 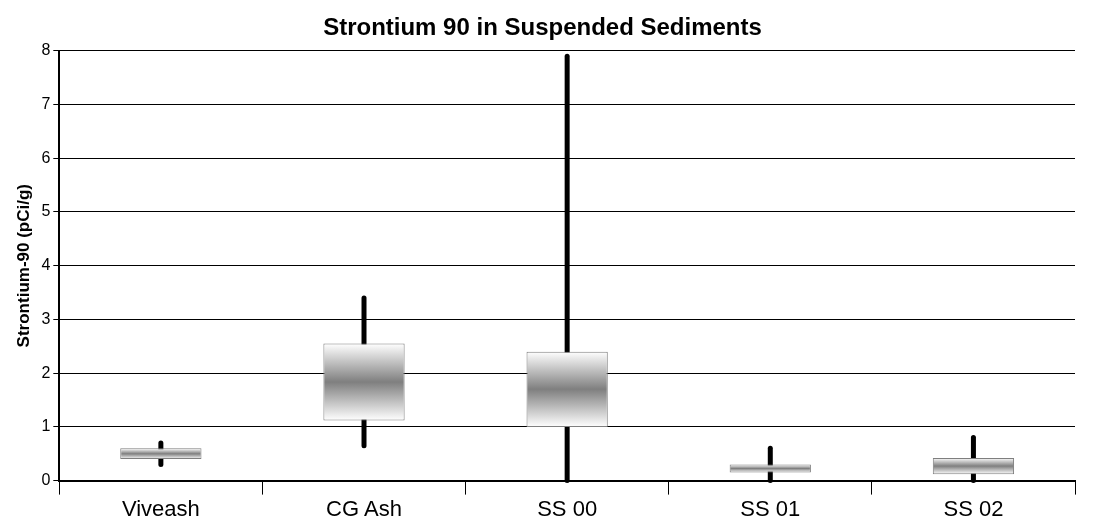 What do you see at coordinates (542, 27) in the screenshot?
I see `chart-title: Strontium 90 in Suspended Sediments` at bounding box center [542, 27].